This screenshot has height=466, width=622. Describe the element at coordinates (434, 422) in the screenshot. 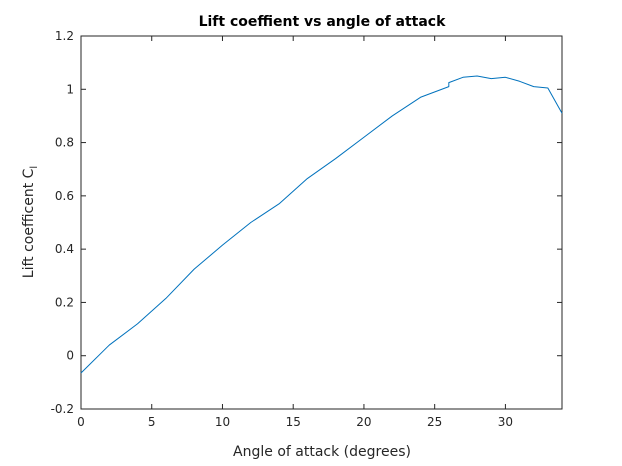

I see `x-tick-label: 25` at that location.